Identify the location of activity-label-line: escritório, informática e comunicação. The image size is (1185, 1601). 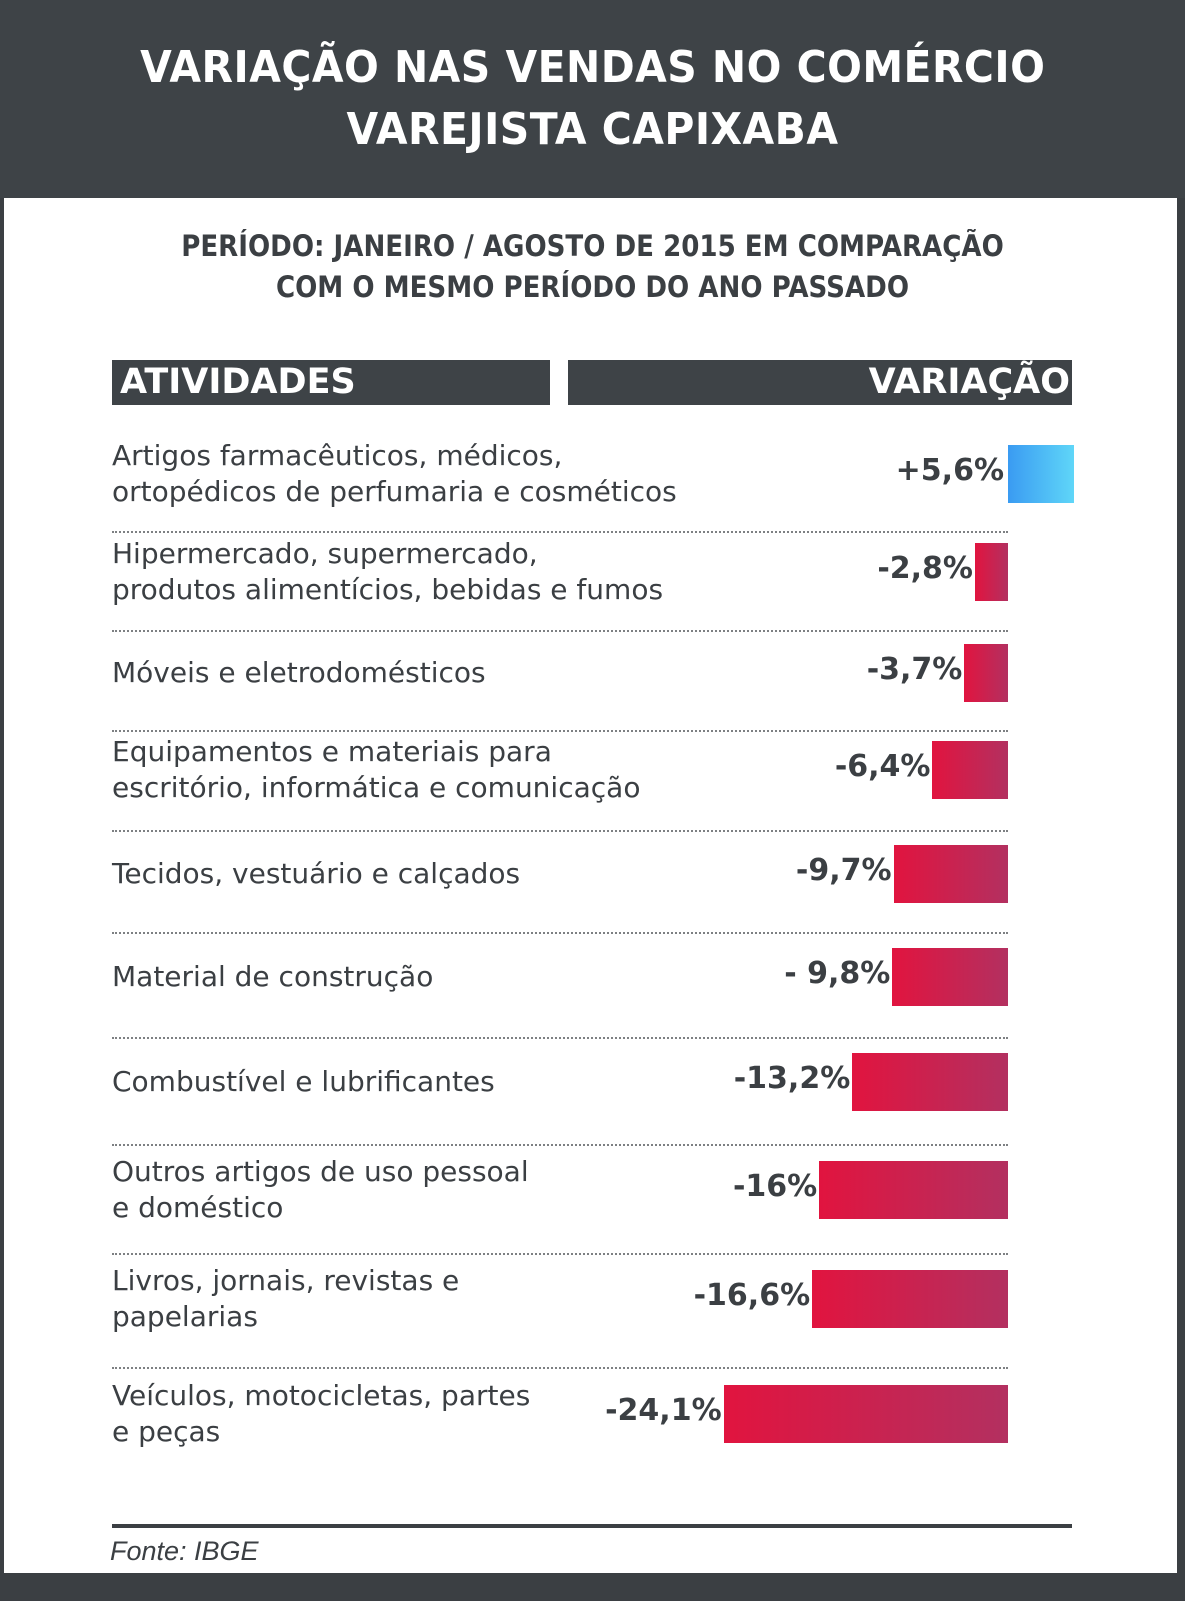
(376, 787).